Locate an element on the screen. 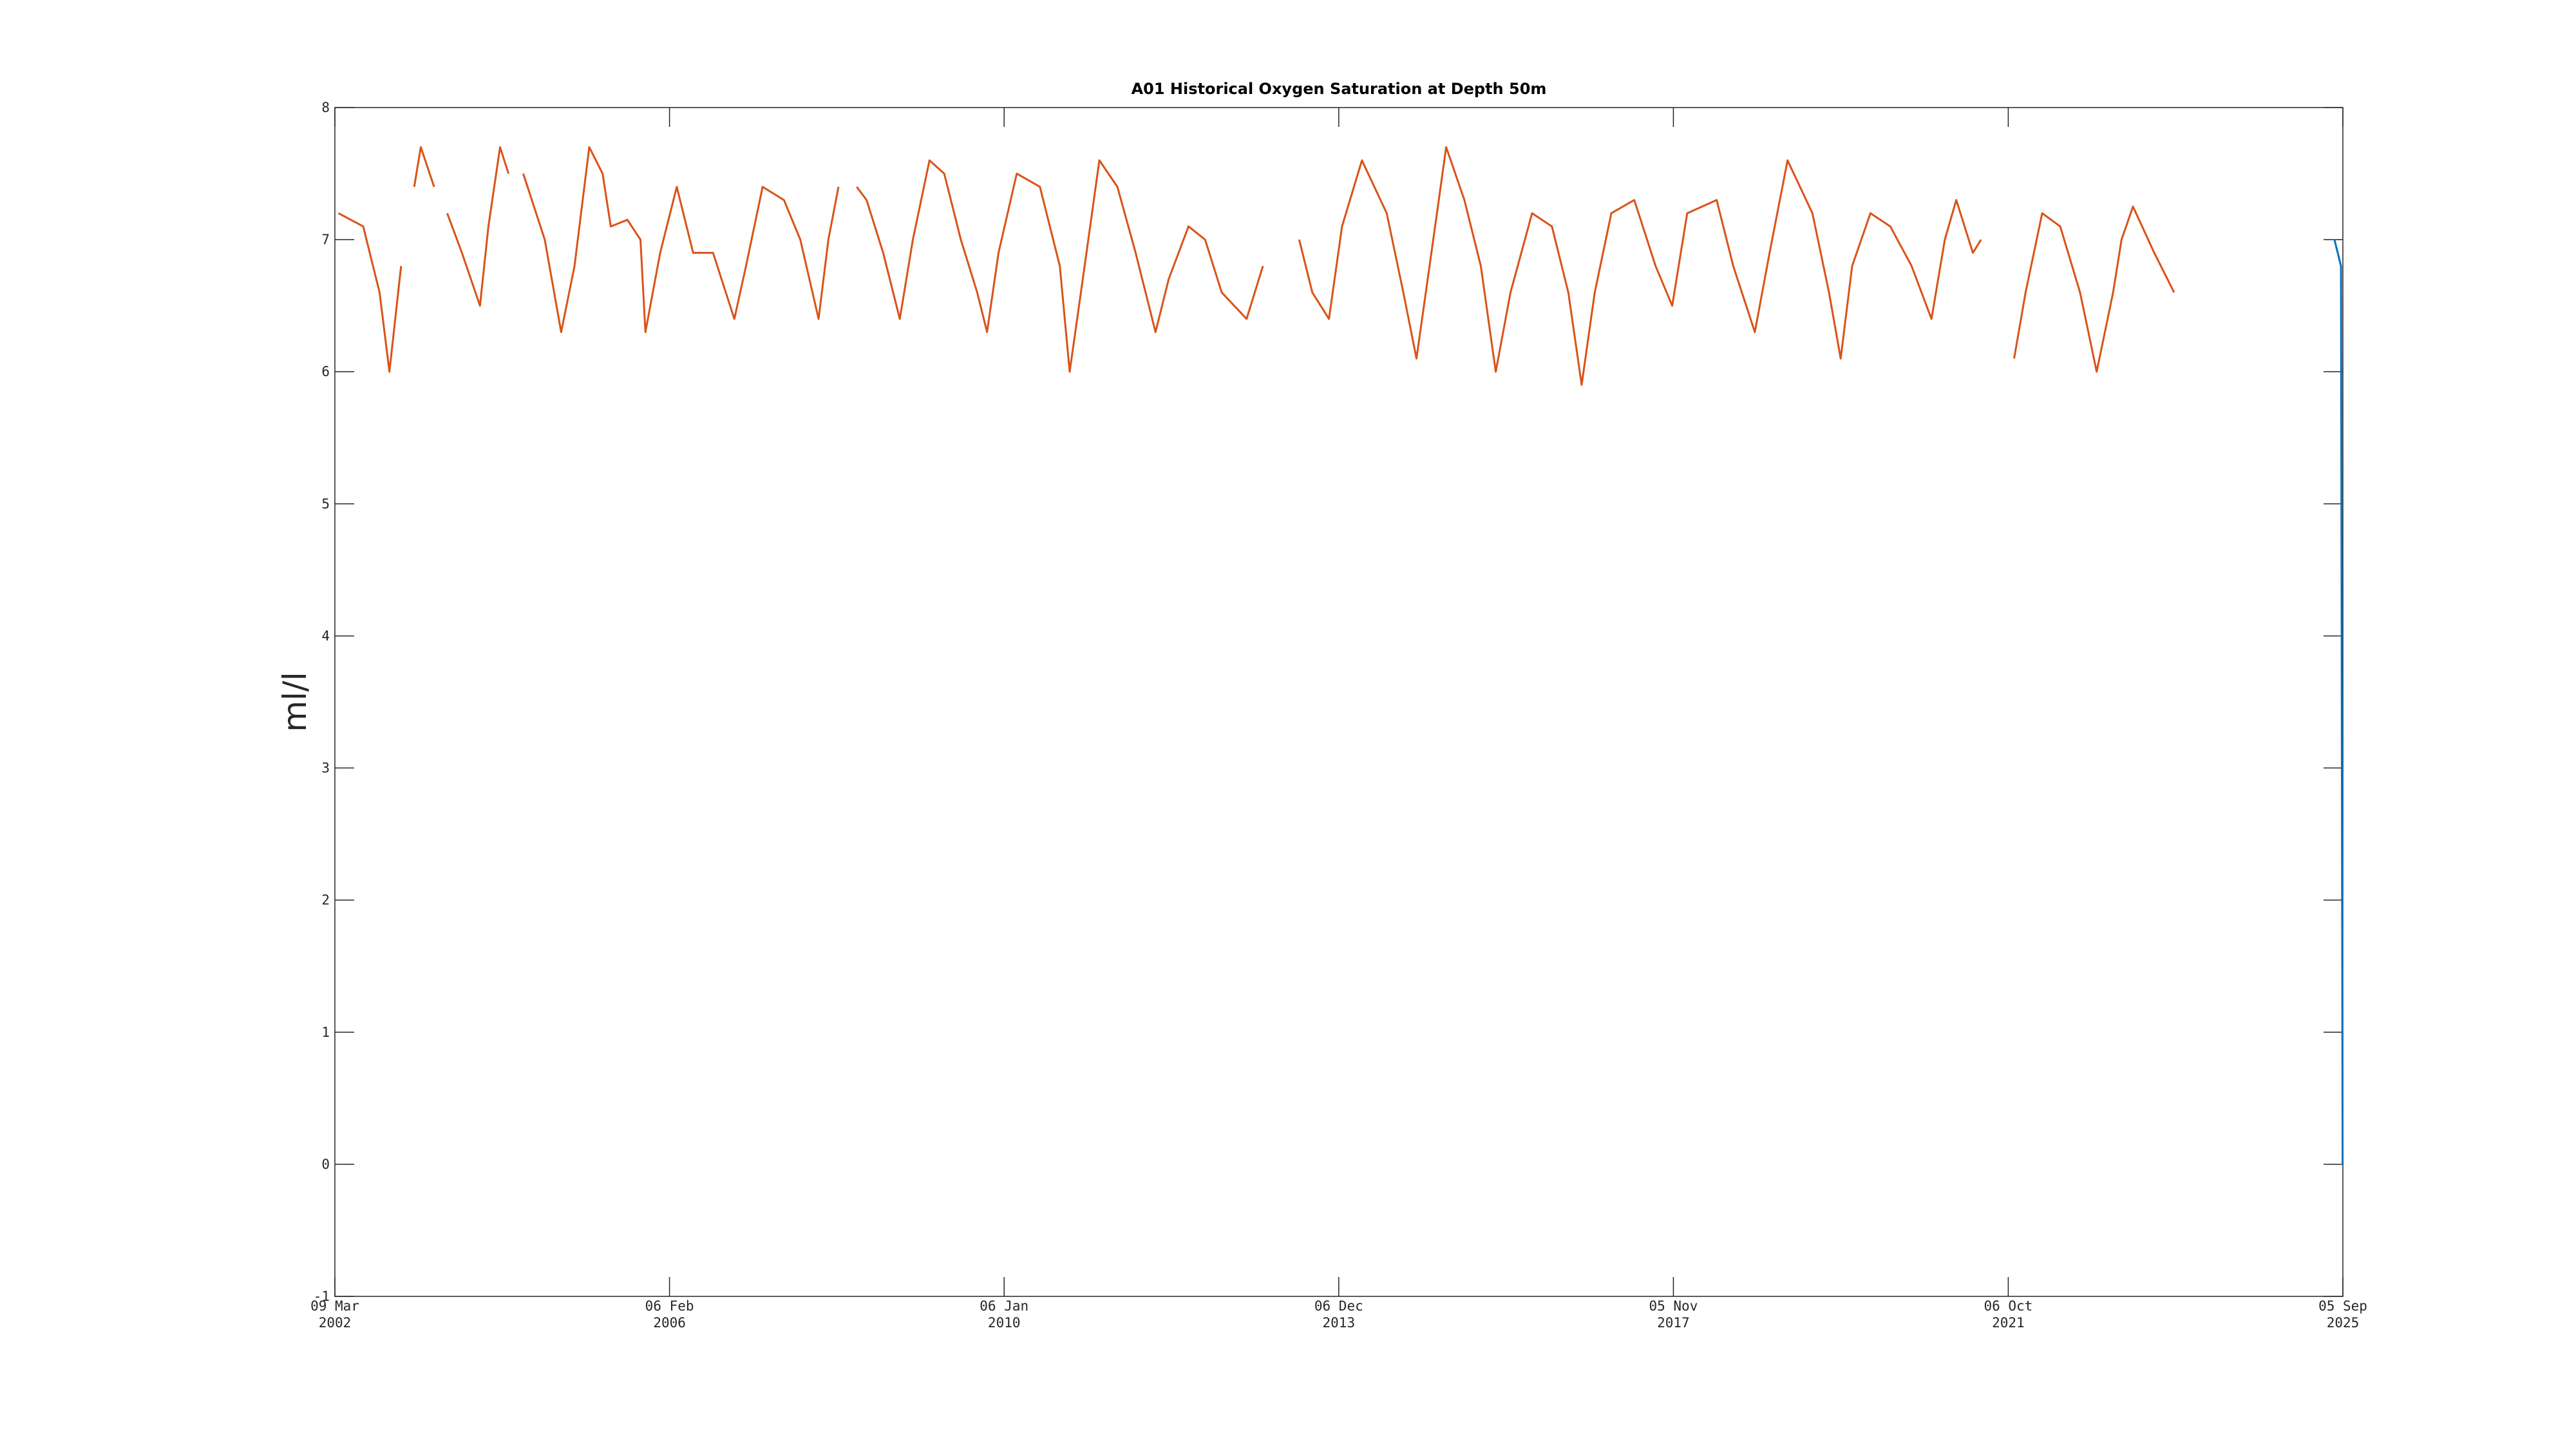 The height and width of the screenshot is (1449, 2576). x-tick-label: 2002 is located at coordinates (335, 1323).